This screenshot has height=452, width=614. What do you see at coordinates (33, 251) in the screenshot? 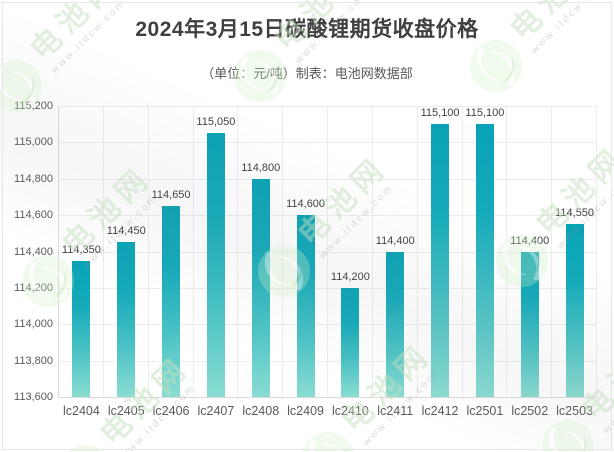
I see `y-tick-label: 114,400` at bounding box center [33, 251].